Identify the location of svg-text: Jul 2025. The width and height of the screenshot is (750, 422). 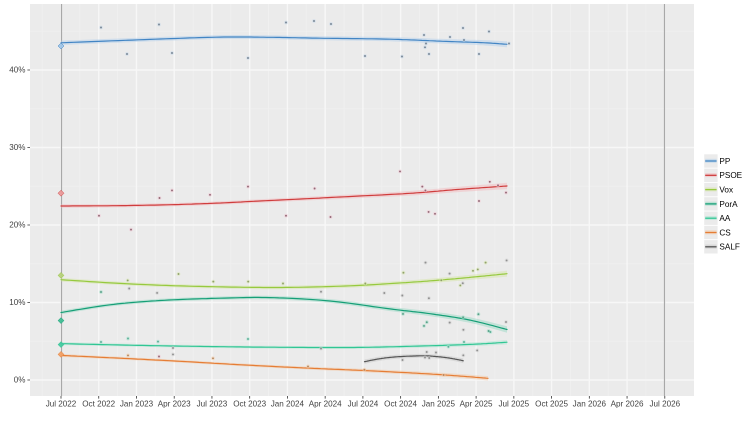
(513, 404).